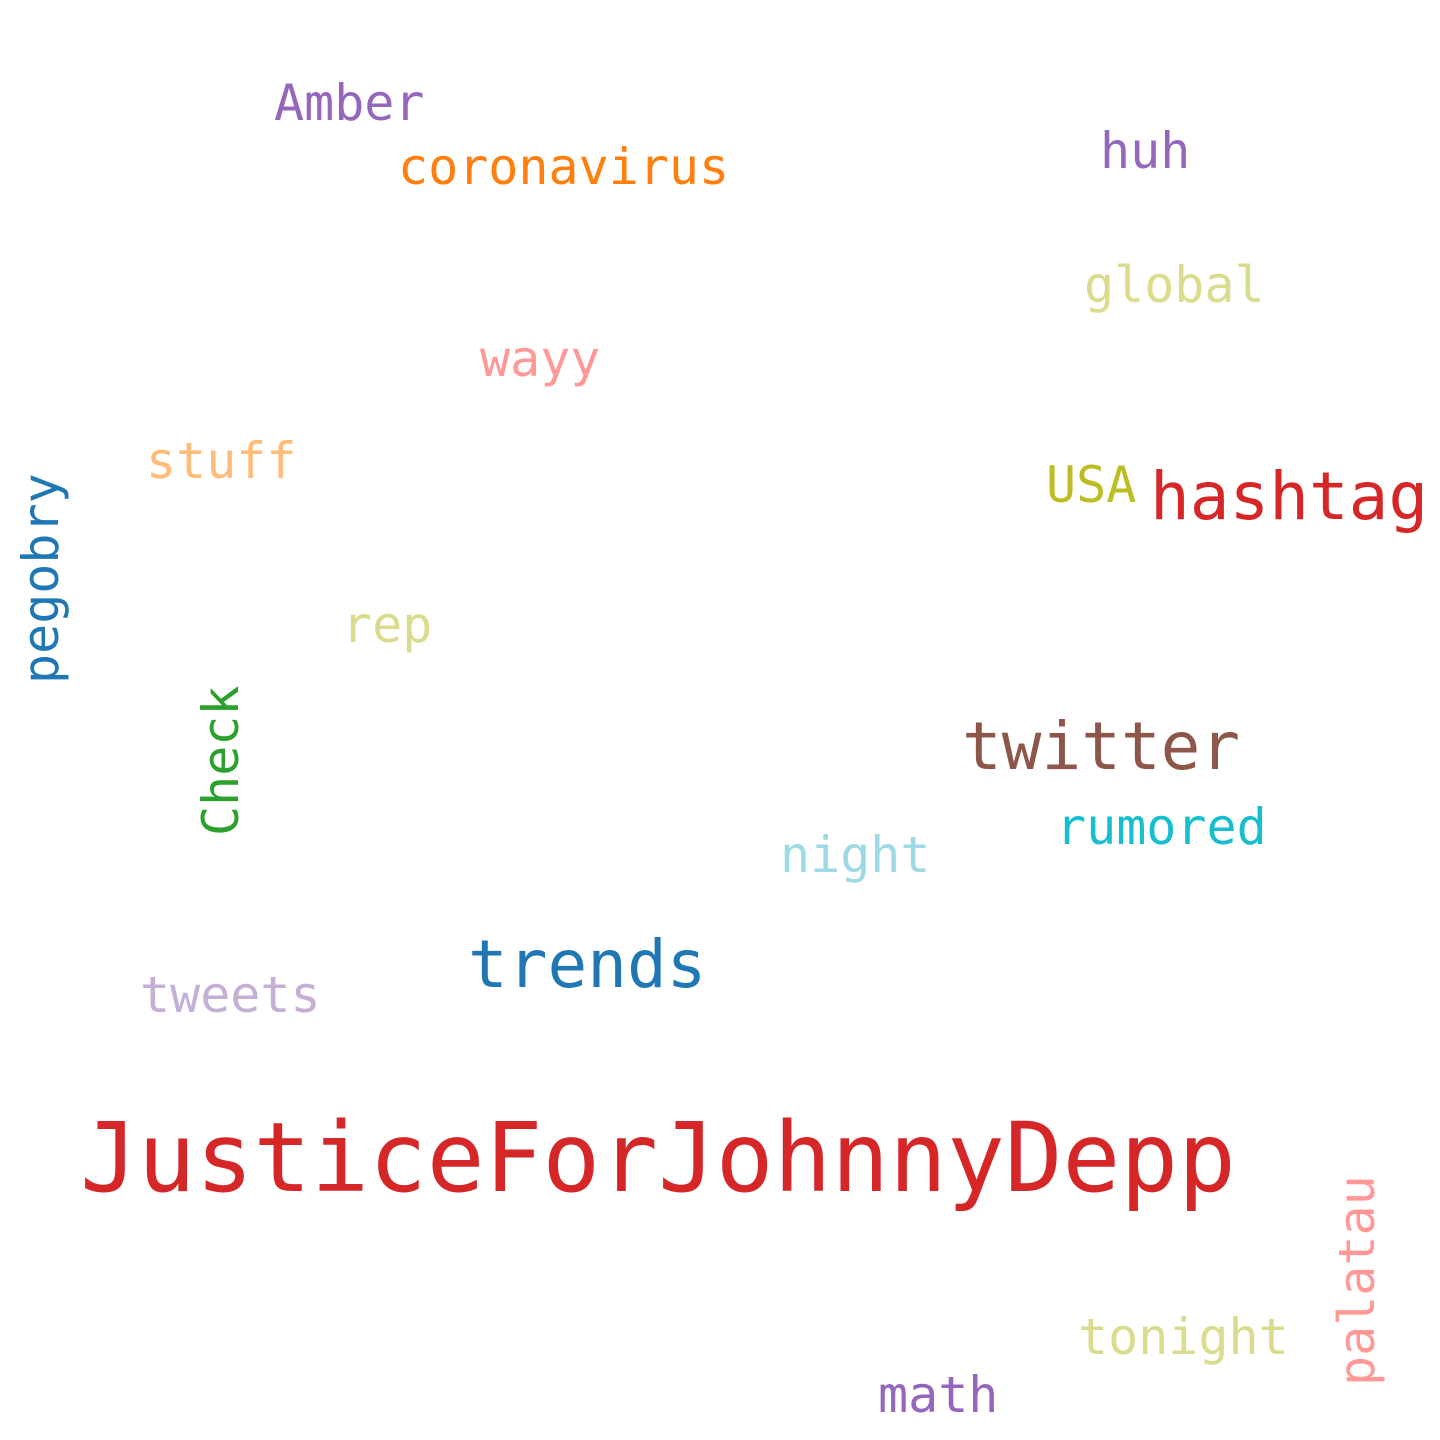  What do you see at coordinates (387, 625) in the screenshot?
I see `word-rep: rep` at bounding box center [387, 625].